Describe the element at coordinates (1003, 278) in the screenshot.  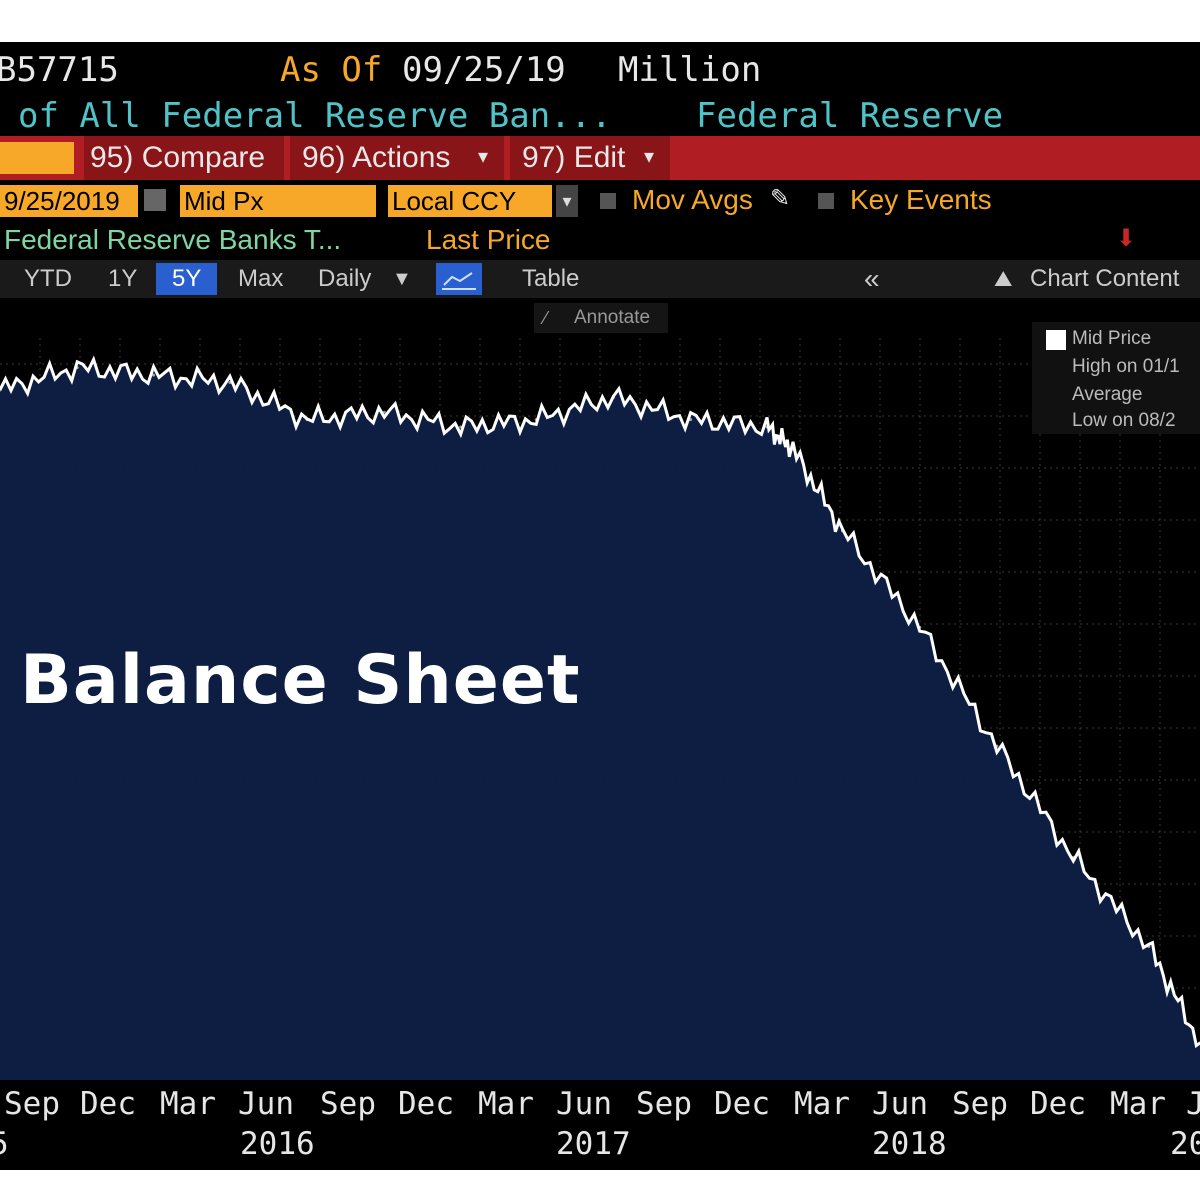
I see `chart-content-icon: ⛰` at that location.